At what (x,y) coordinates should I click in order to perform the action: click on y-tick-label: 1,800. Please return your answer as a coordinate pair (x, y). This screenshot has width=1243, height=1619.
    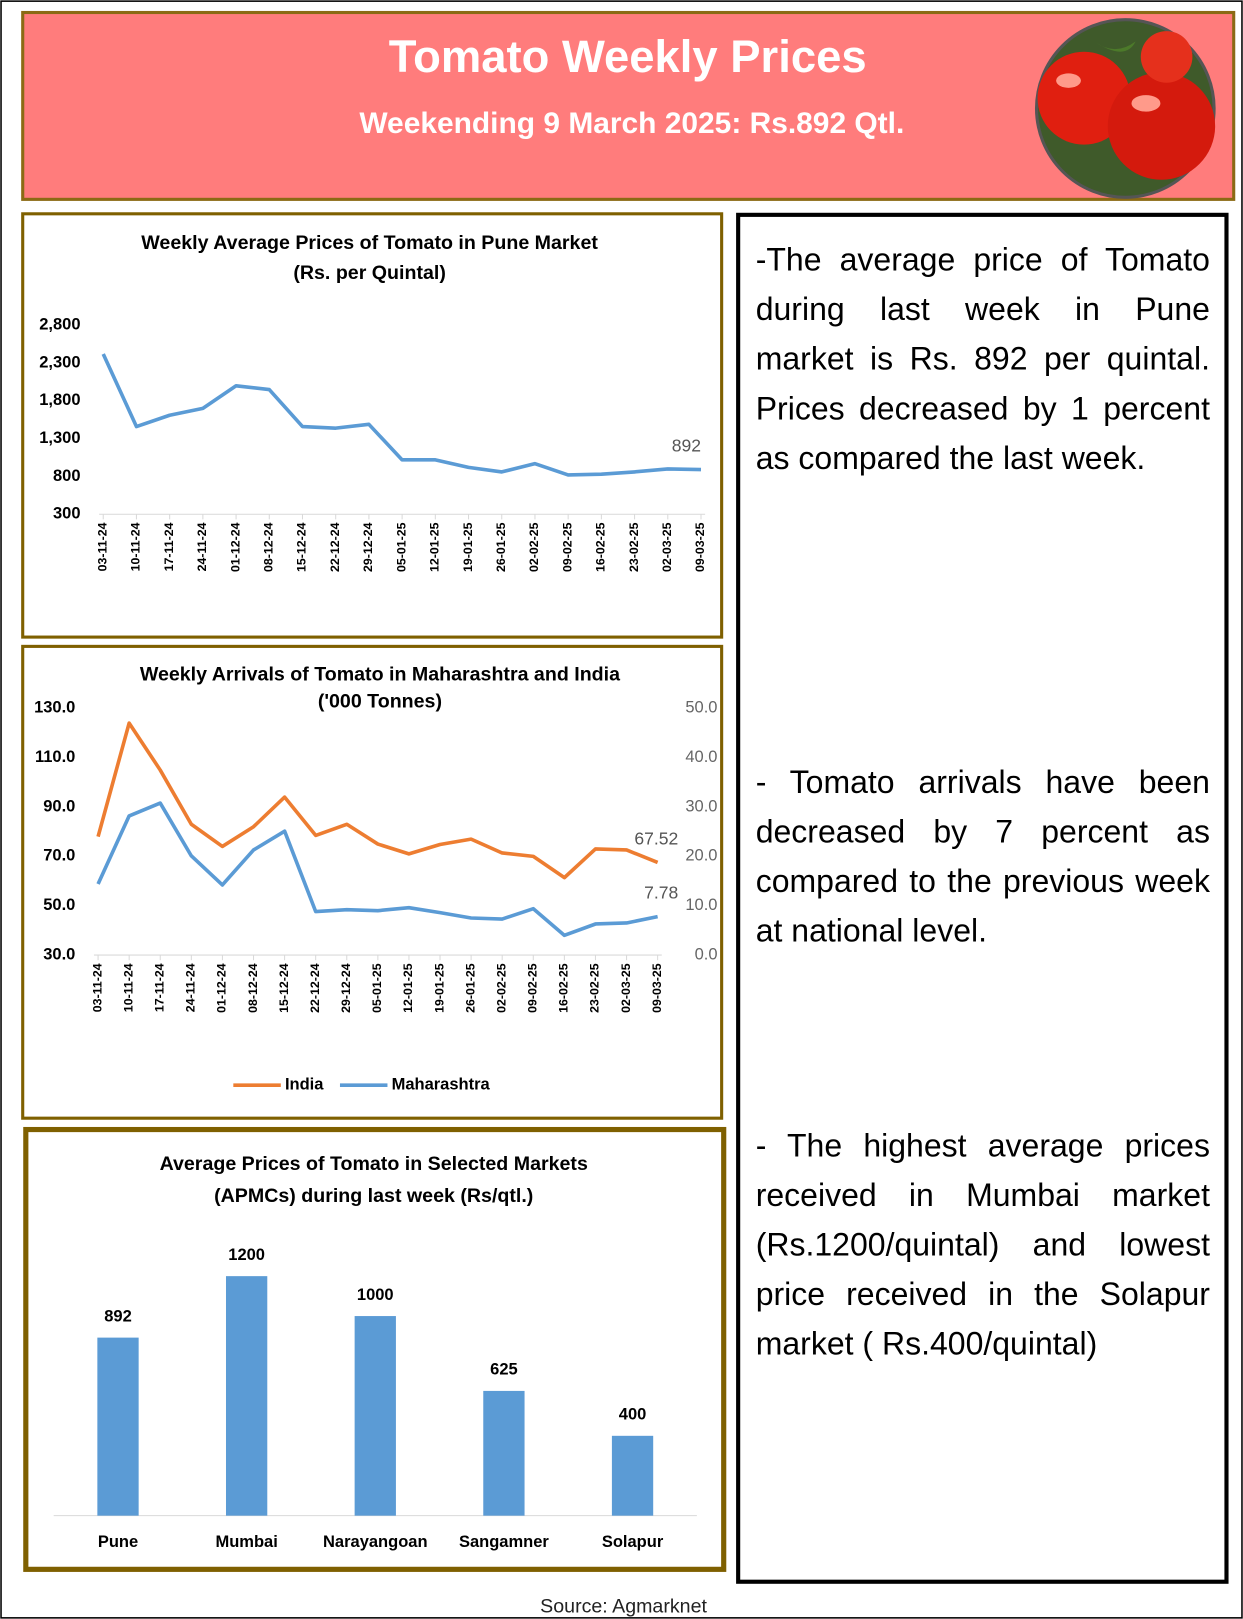
    Looking at the image, I should click on (59, 400).